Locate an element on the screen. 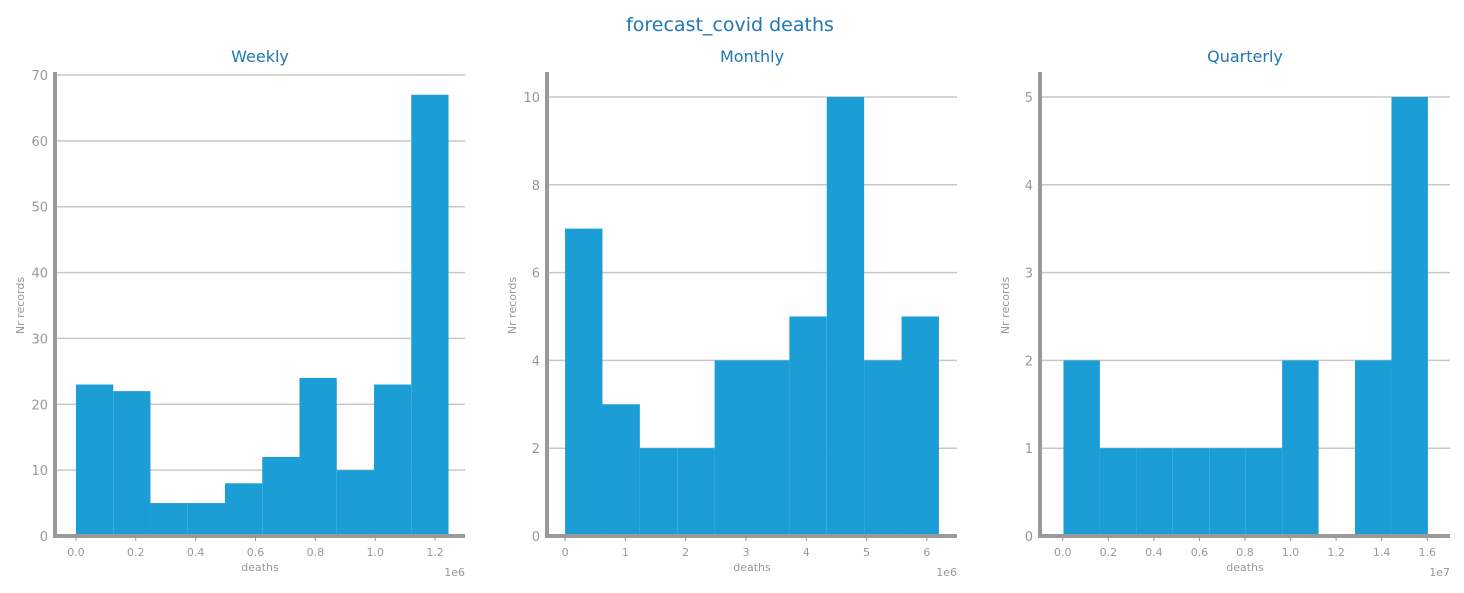 This screenshot has height=593, width=1464. y-tick-label: 20 is located at coordinates (39, 405).